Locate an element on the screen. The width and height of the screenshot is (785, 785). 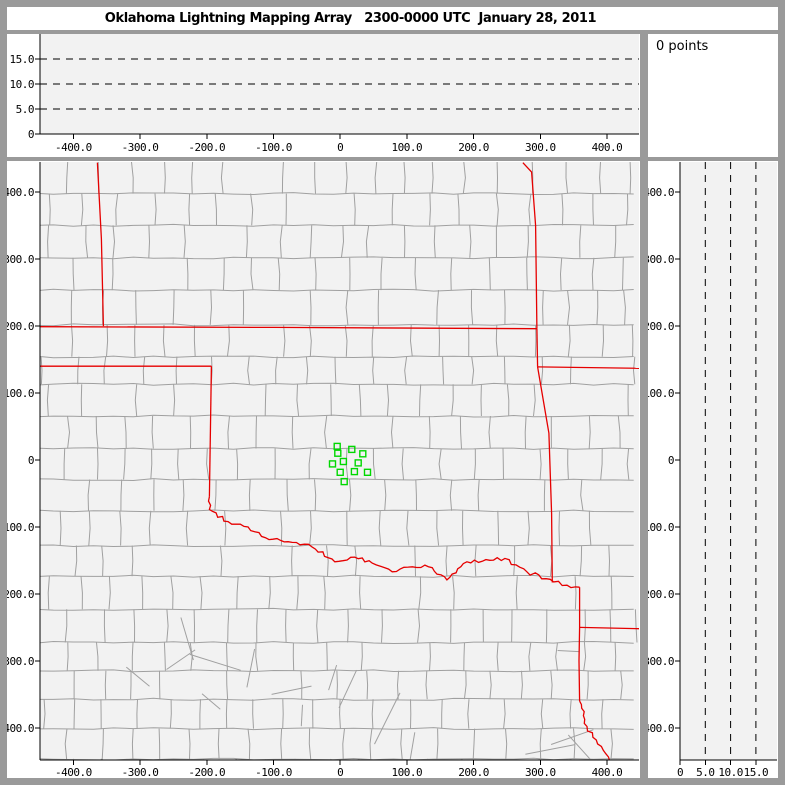
state-border-lat-37N is located at coordinates (288, 328).